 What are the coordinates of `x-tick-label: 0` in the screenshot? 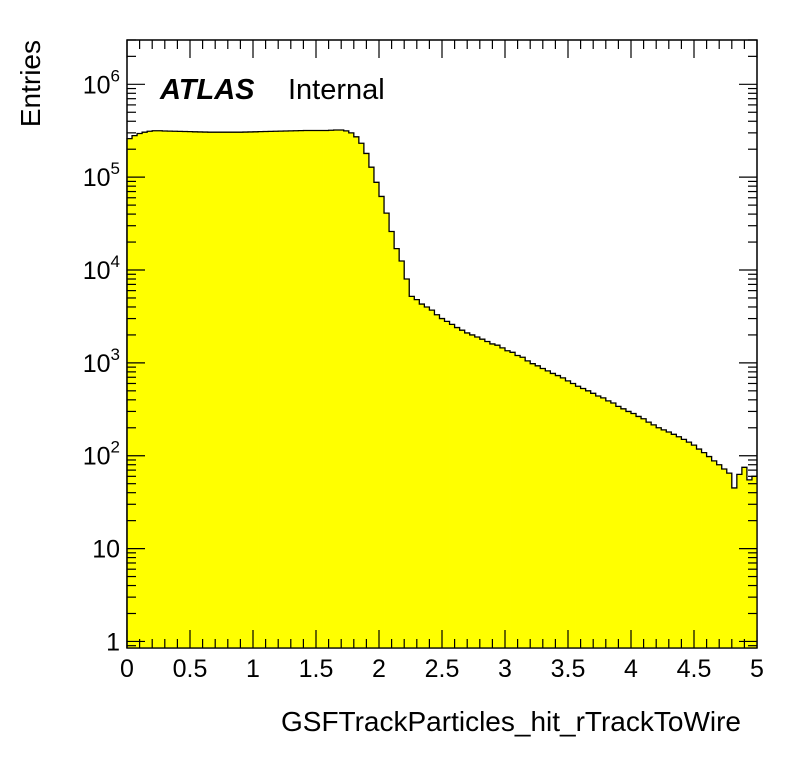 It's located at (127, 669).